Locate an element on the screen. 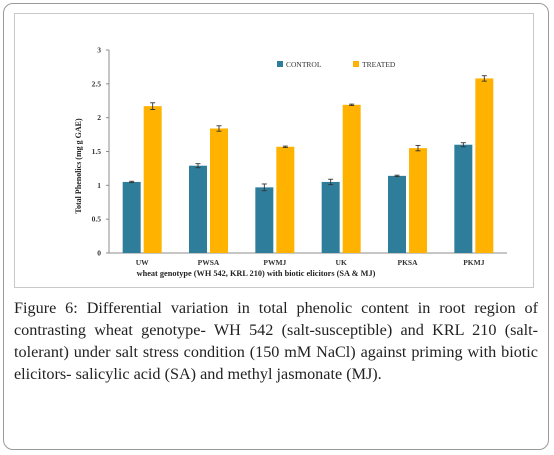 This screenshot has height=455, width=554. x-tick-label: PKMJ is located at coordinates (473, 262).